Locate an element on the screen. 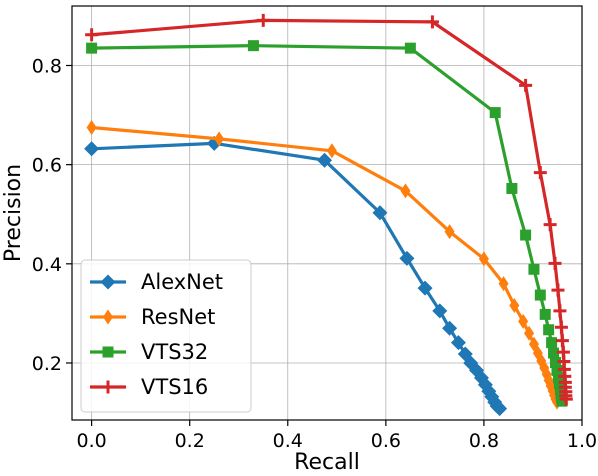 This screenshot has width=598, height=476. y-tick-label: 0.6 is located at coordinates (47, 166).